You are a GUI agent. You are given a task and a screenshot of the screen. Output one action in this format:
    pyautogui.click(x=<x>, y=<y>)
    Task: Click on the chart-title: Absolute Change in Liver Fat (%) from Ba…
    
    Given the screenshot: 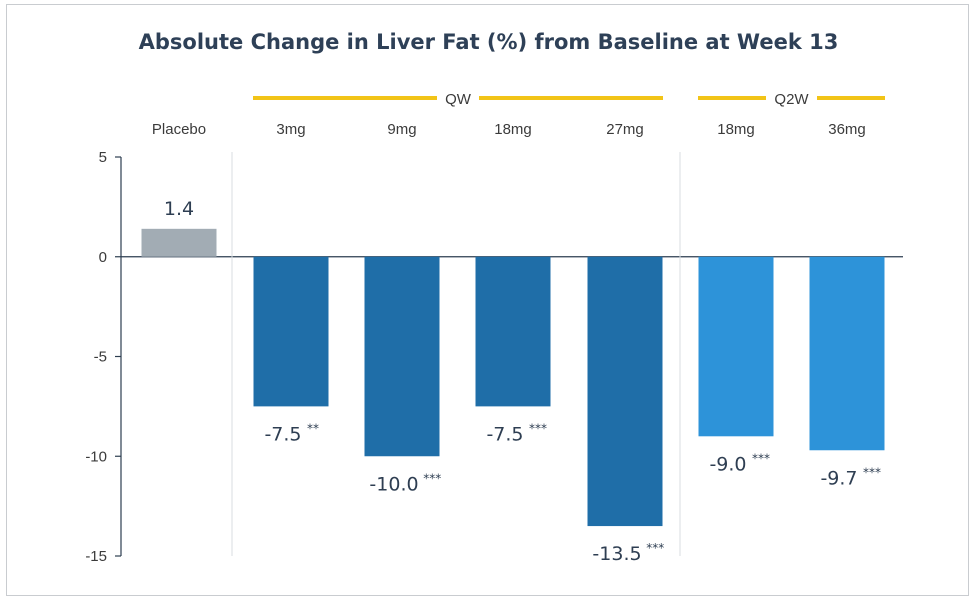 What is the action you would take?
    pyautogui.click(x=488, y=42)
    